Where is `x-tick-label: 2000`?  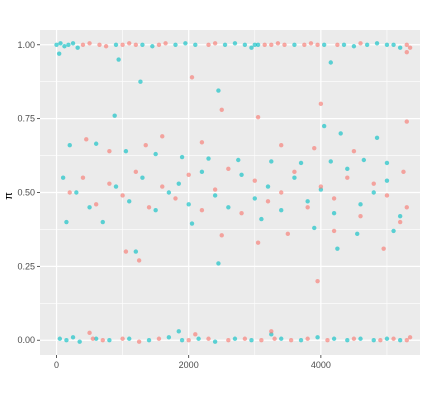 x-tick-label: 2000 is located at coordinates (189, 365).